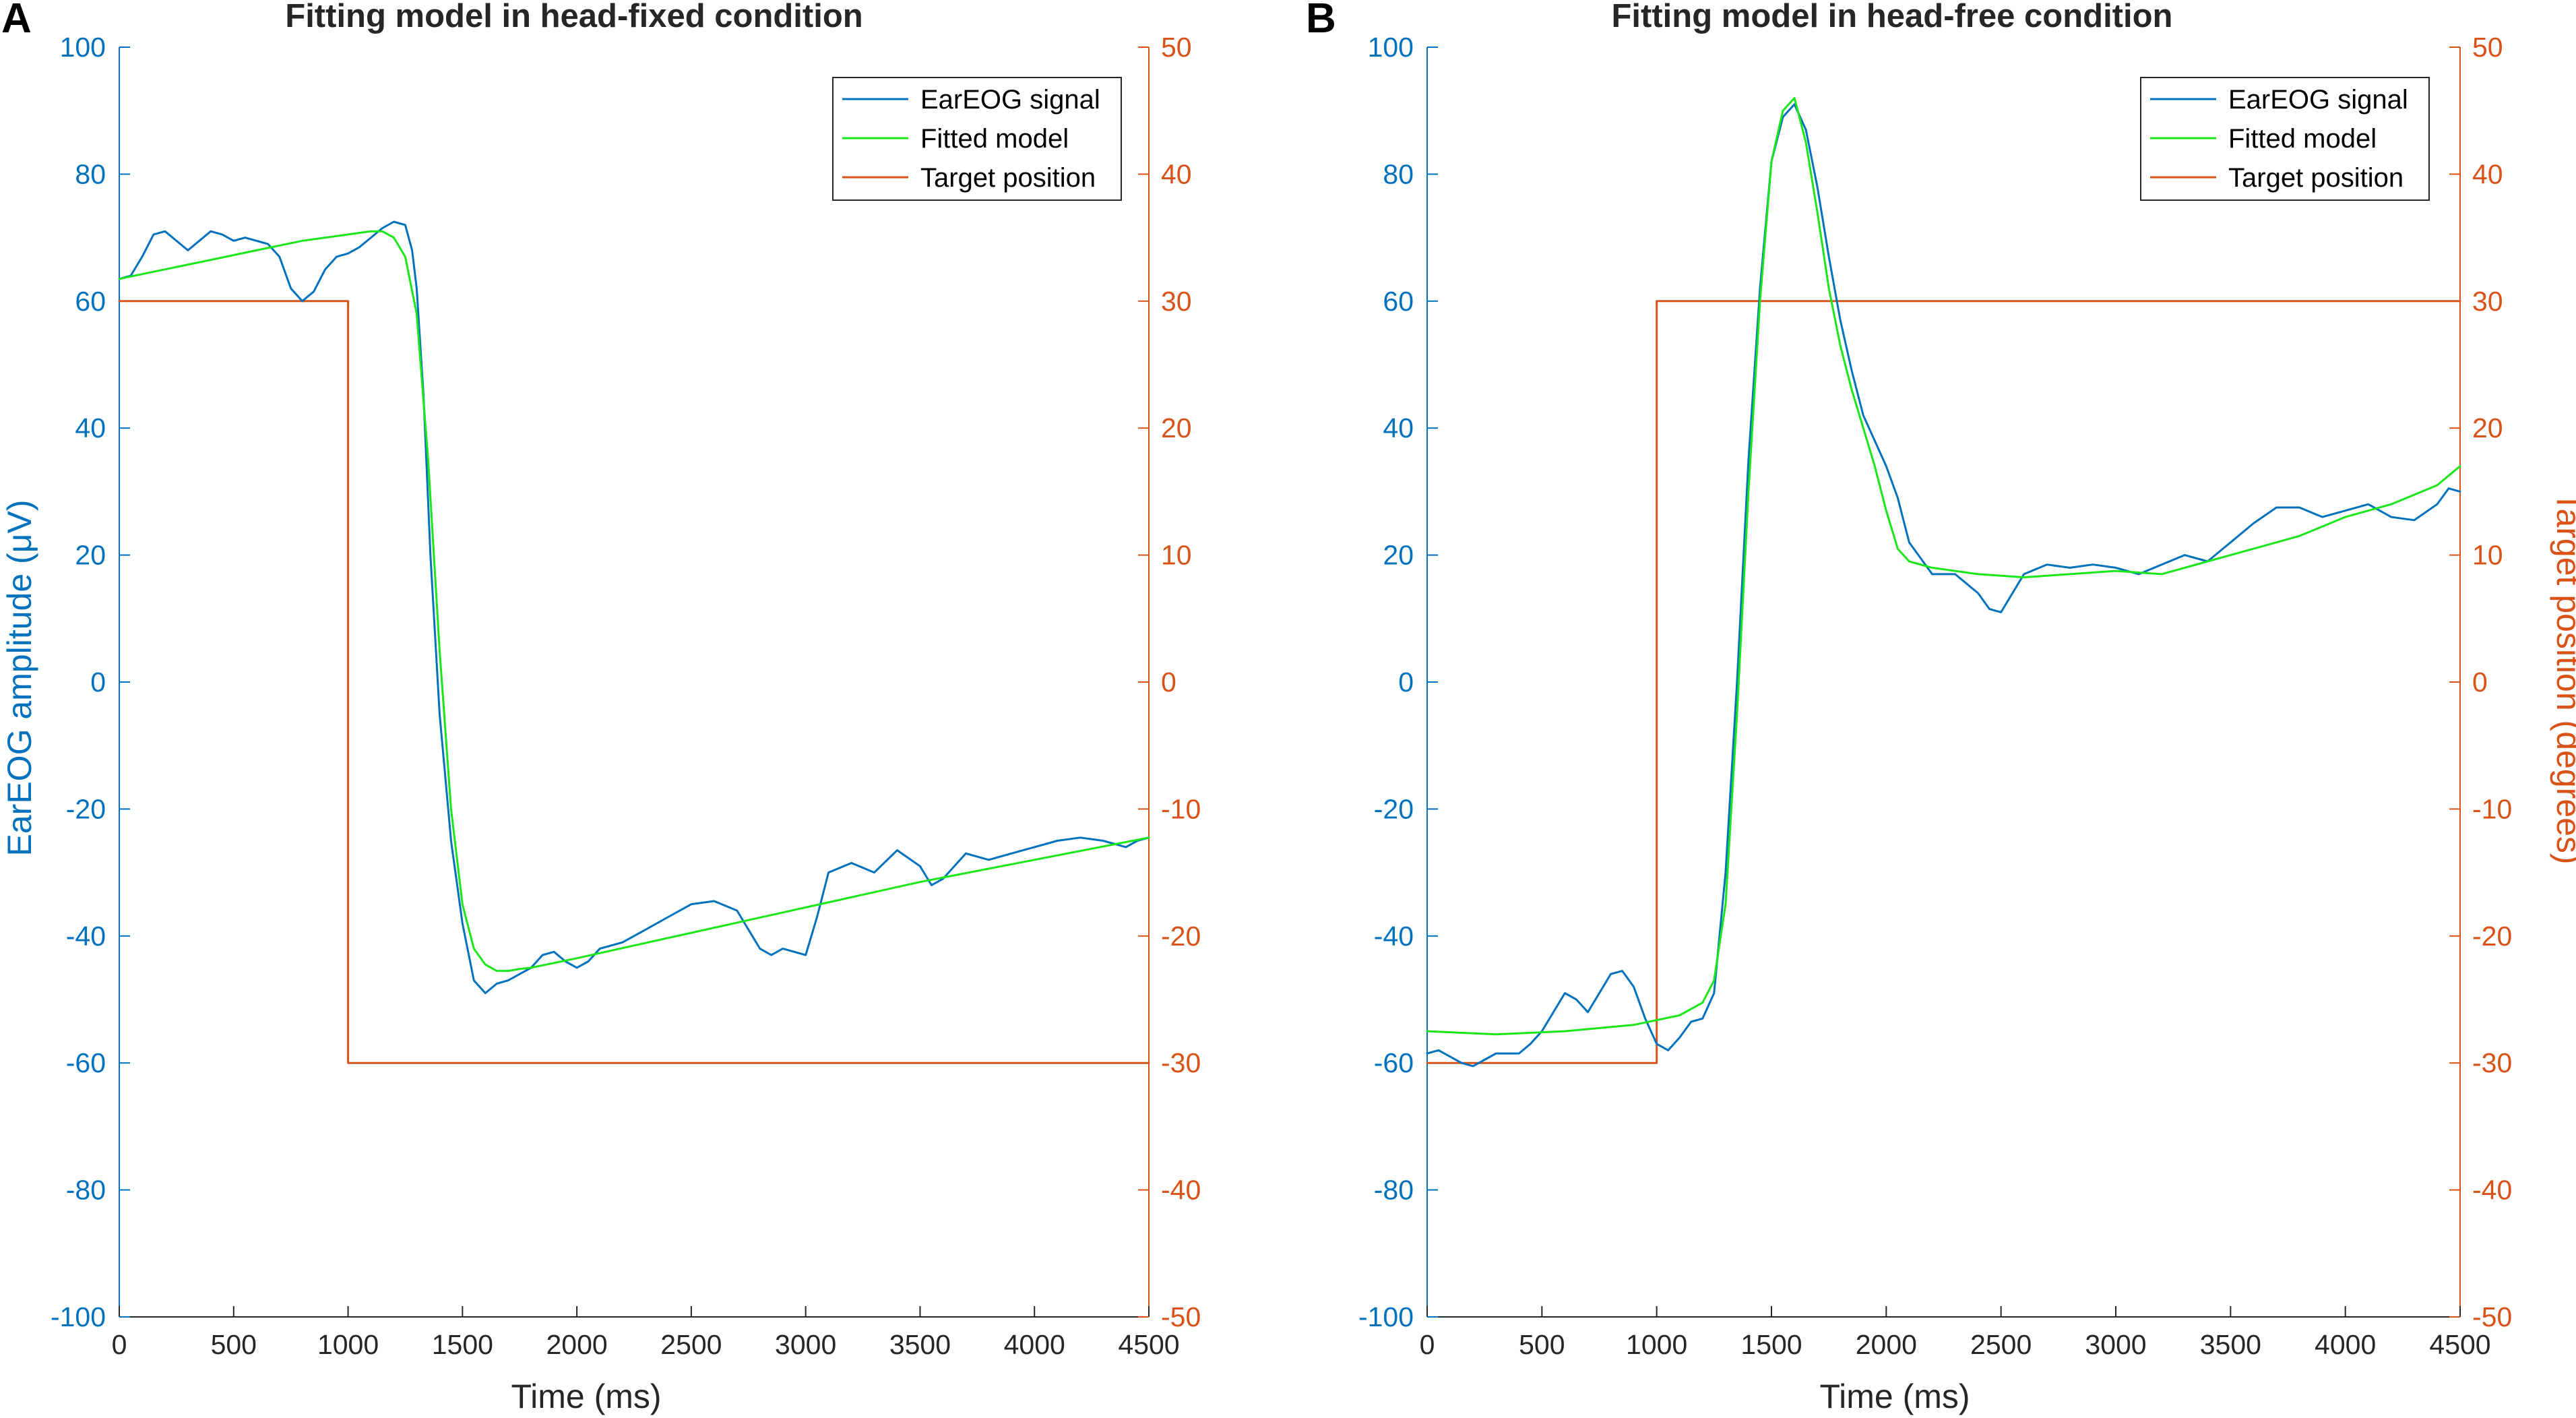 This screenshot has width=2576, height=1418. What do you see at coordinates (1321, 21) in the screenshot?
I see `panel-b-label: B` at bounding box center [1321, 21].